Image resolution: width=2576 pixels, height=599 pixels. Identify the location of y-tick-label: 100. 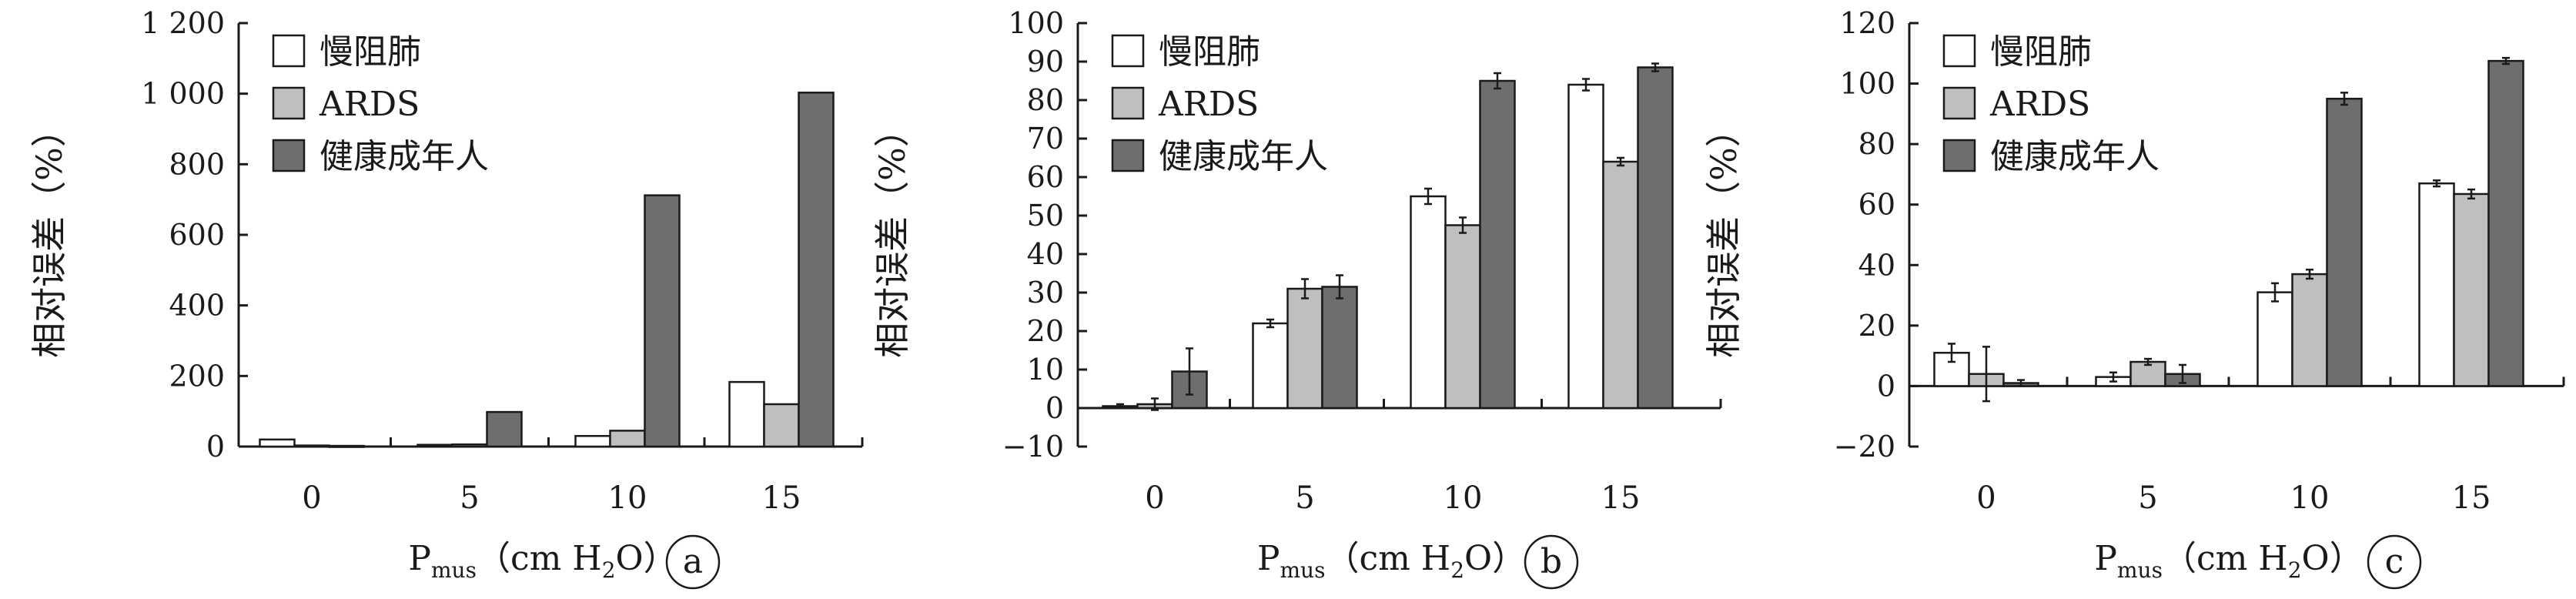
(1867, 84).